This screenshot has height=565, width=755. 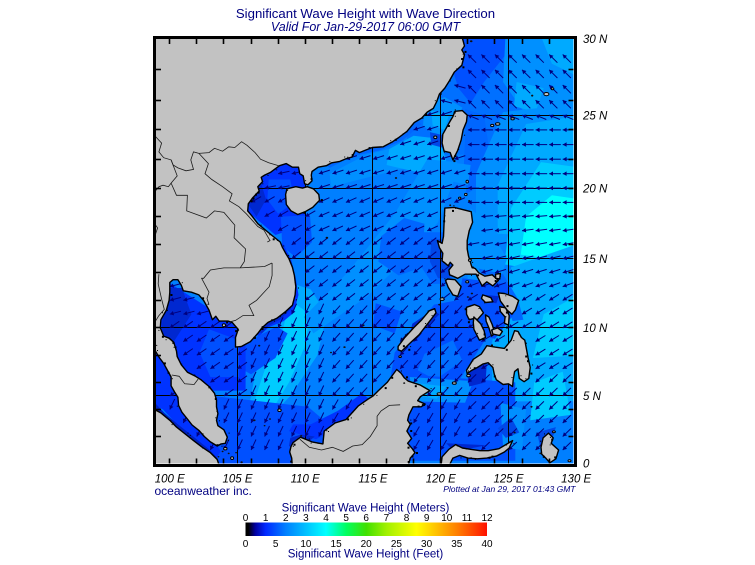 I want to click on svg-text: 110 E, so click(x=306, y=480).